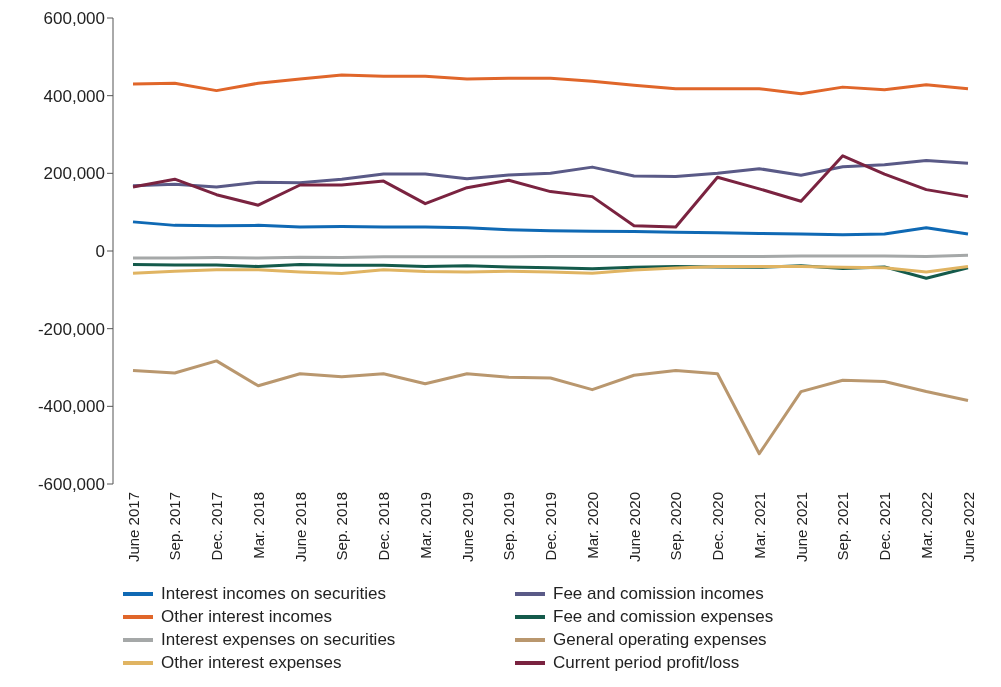 The width and height of the screenshot is (1001, 687). I want to click on legend-label: General operating expenses, so click(660, 640).